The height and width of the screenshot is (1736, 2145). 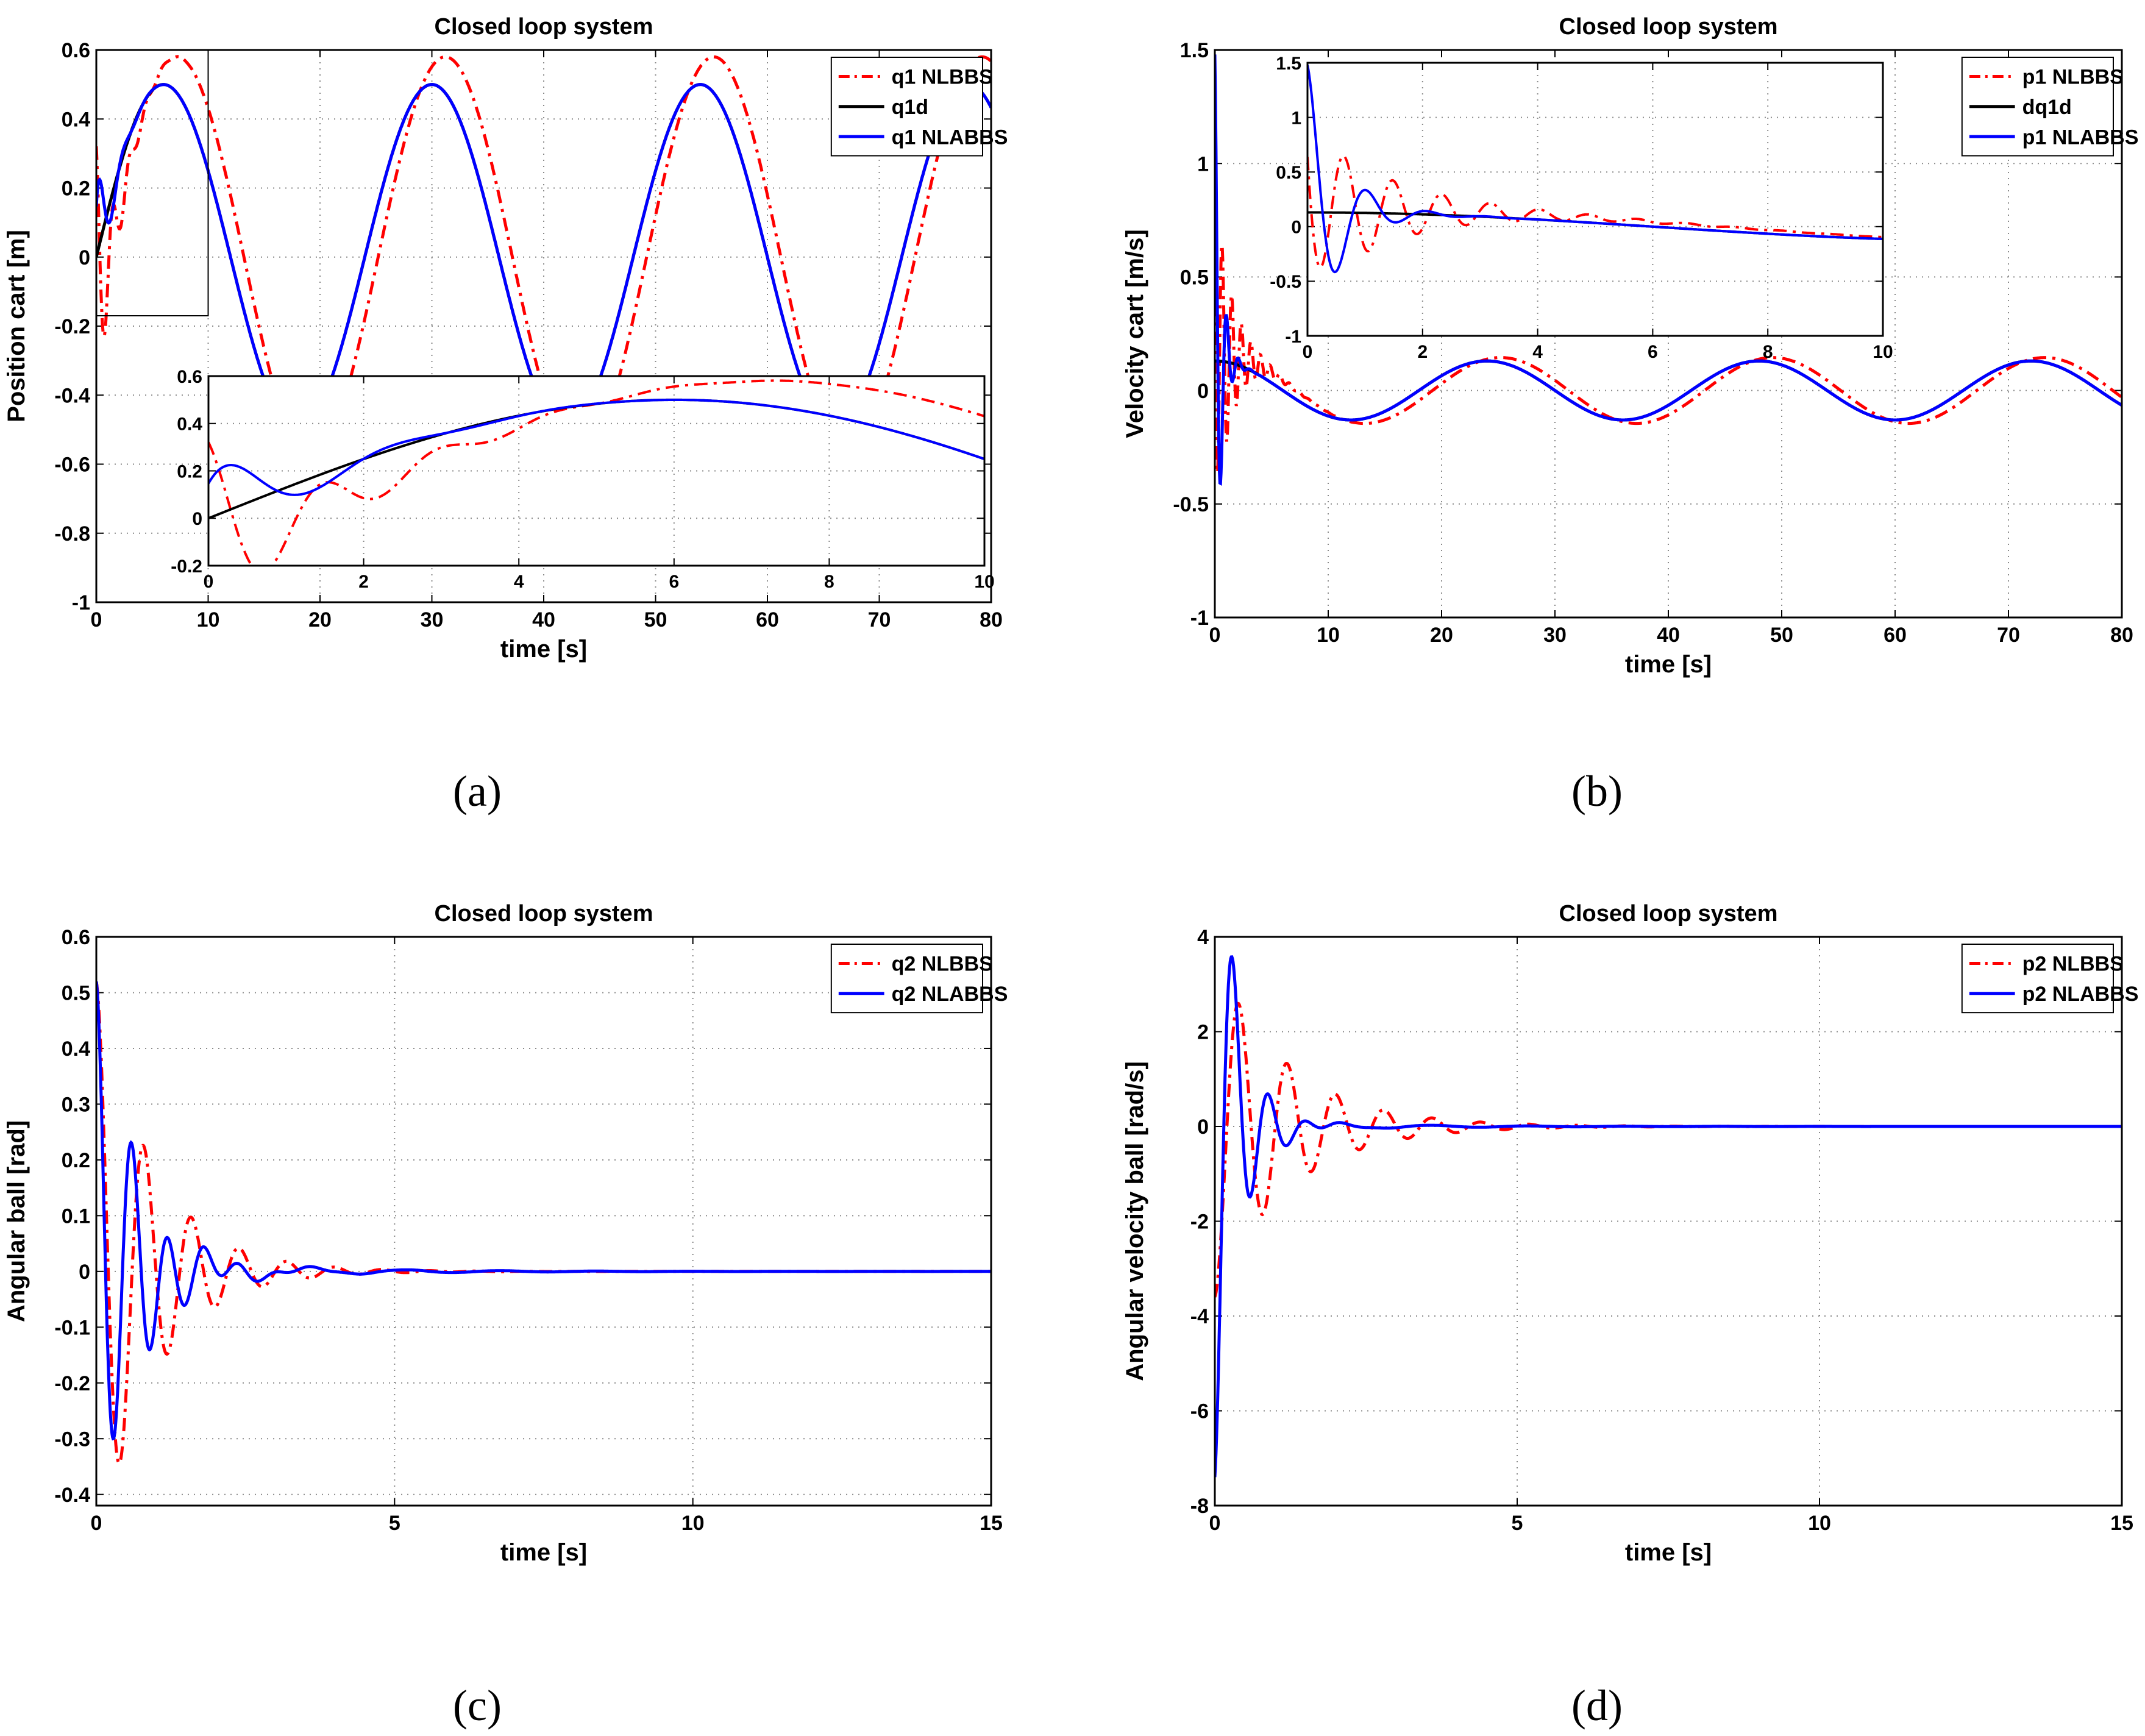 I want to click on chart-b-inset-plot-area, so click(x=1595, y=199).